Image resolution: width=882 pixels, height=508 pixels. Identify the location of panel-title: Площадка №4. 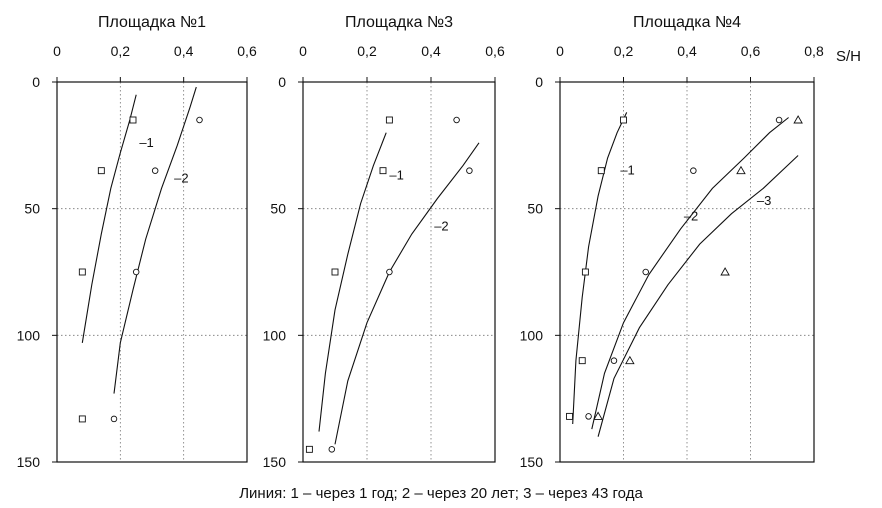
(687, 22).